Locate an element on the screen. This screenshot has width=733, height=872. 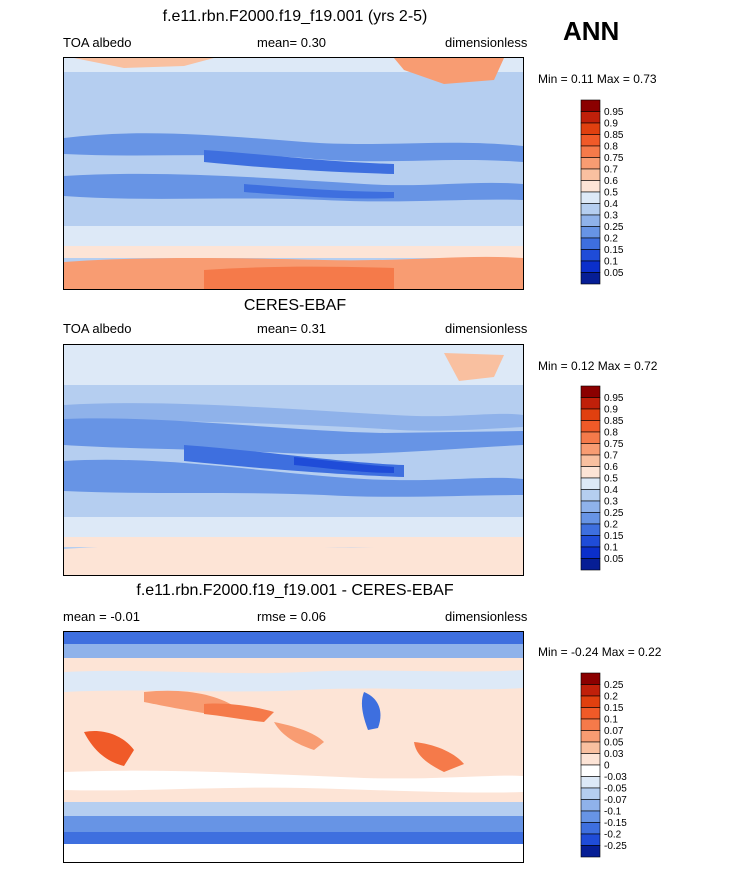
panel-3-min-label: Min = is located at coordinates (553, 652).